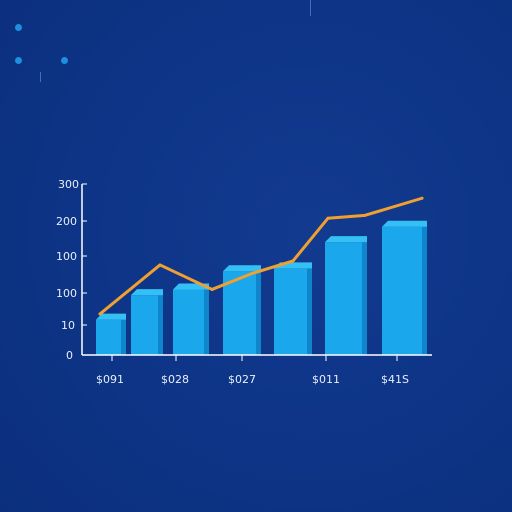 The image size is (512, 512). Describe the element at coordinates (68, 184) in the screenshot. I see `y-tick-label: 300` at that location.